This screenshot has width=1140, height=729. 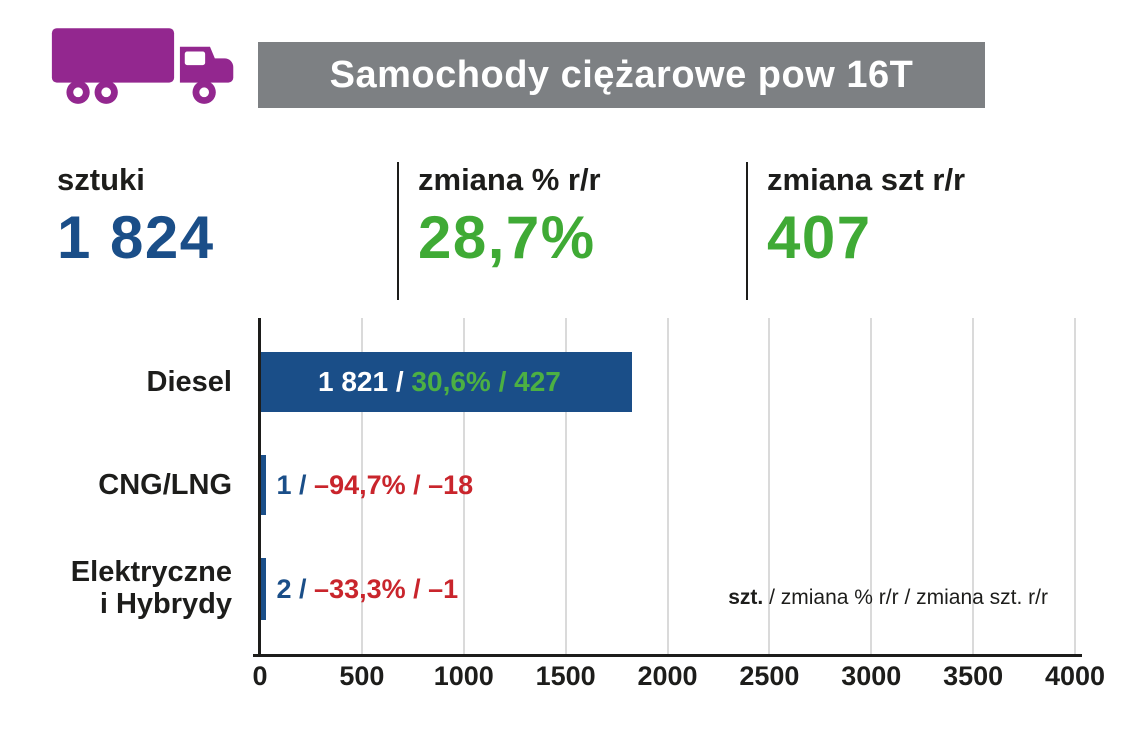 I want to click on bar-electric-hybrid, so click(x=263, y=589).